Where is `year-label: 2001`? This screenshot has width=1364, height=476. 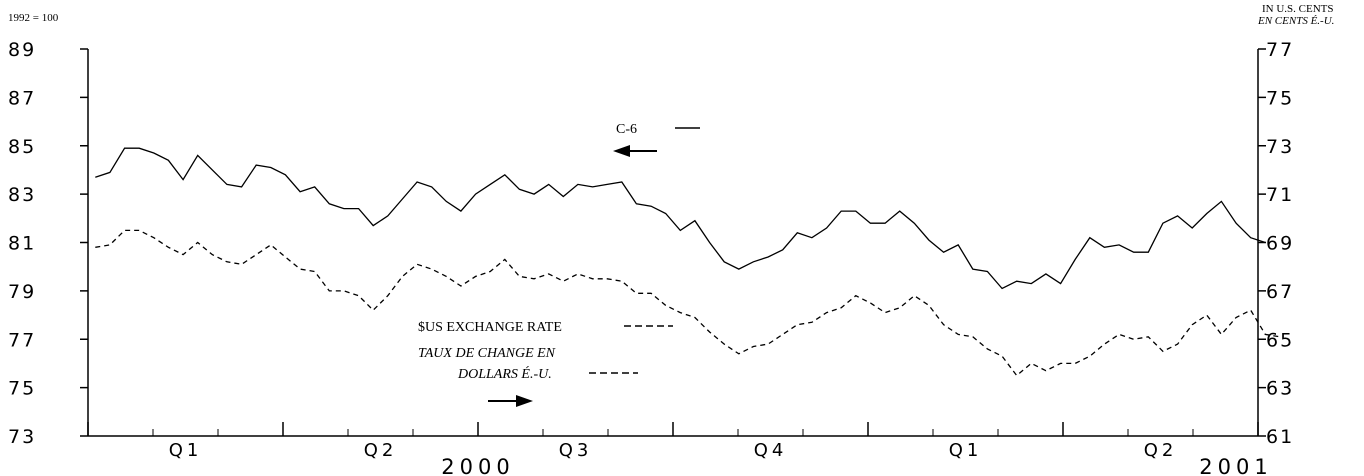 year-label: 2001 is located at coordinates (1235, 465).